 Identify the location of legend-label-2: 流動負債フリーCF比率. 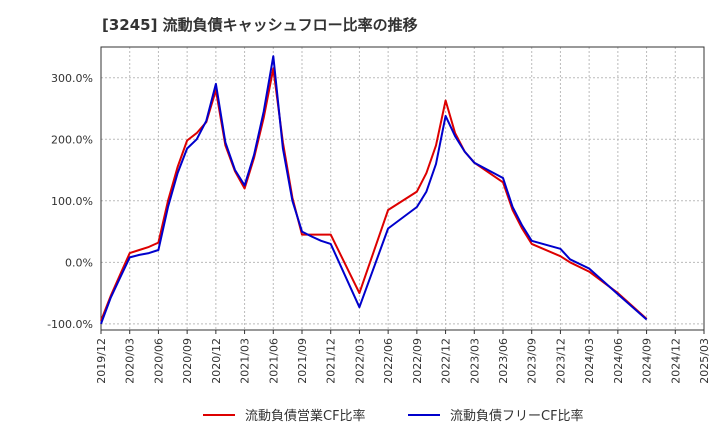
(517, 416).